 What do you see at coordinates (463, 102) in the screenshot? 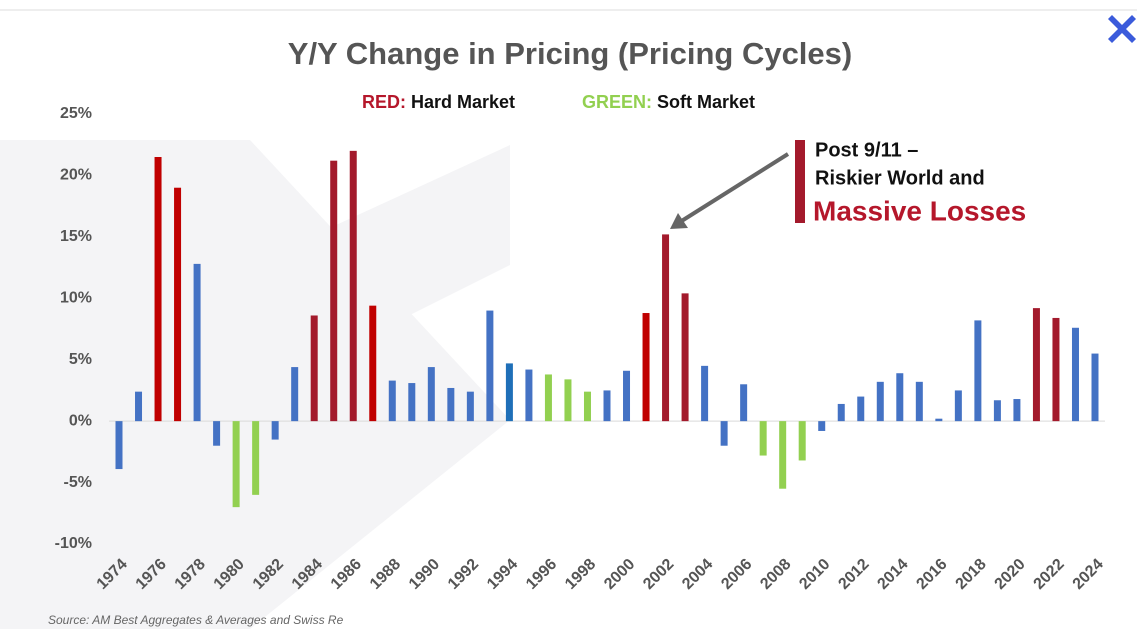
I see `legend-label: Hard Market` at bounding box center [463, 102].